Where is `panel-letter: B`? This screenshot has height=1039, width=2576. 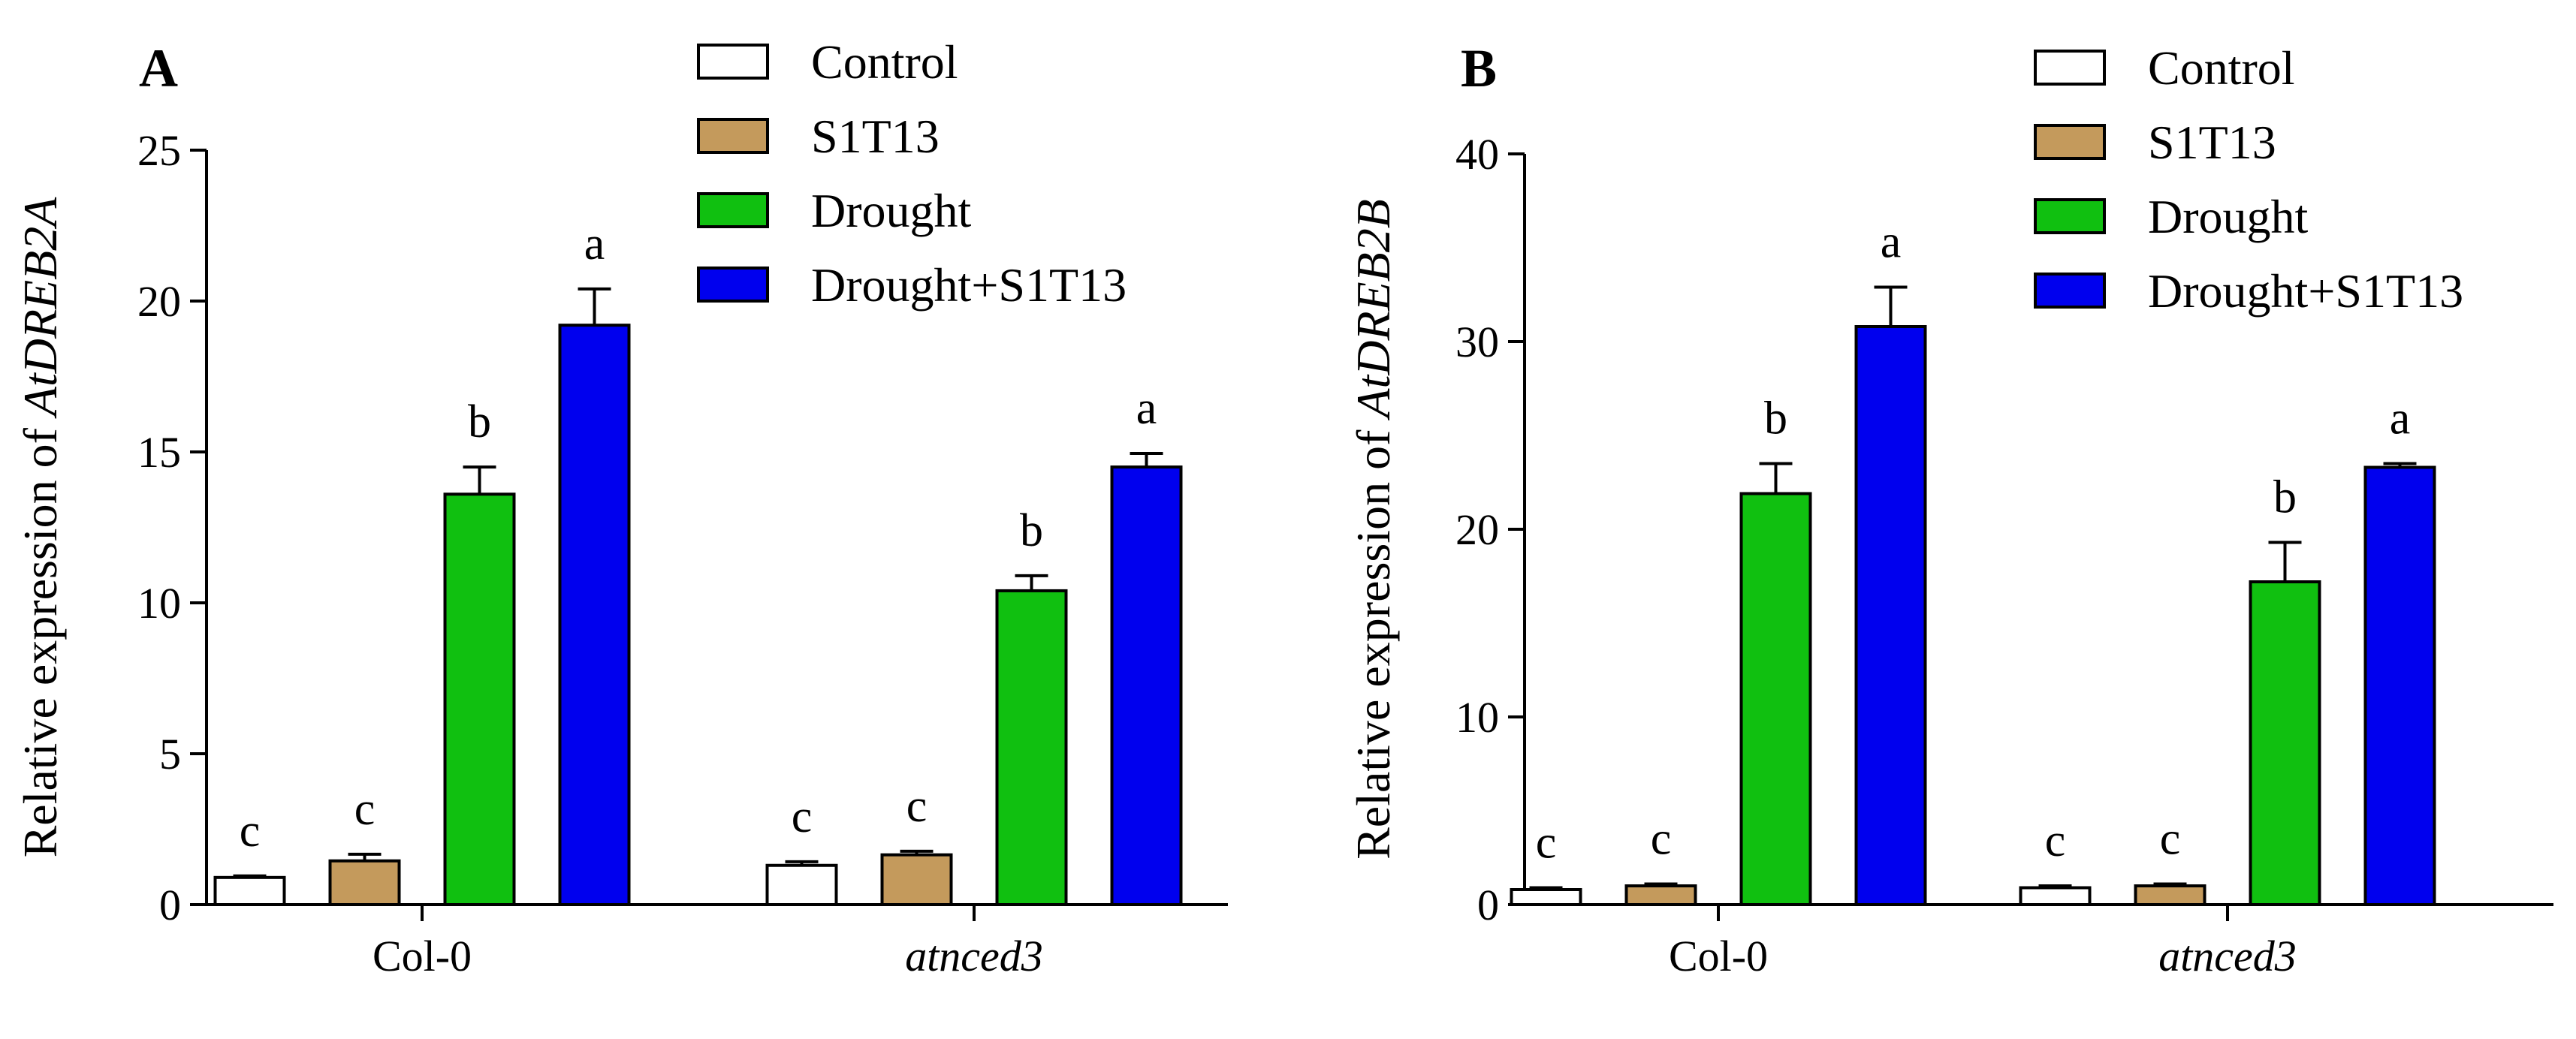
panel-letter: B is located at coordinates (1479, 68).